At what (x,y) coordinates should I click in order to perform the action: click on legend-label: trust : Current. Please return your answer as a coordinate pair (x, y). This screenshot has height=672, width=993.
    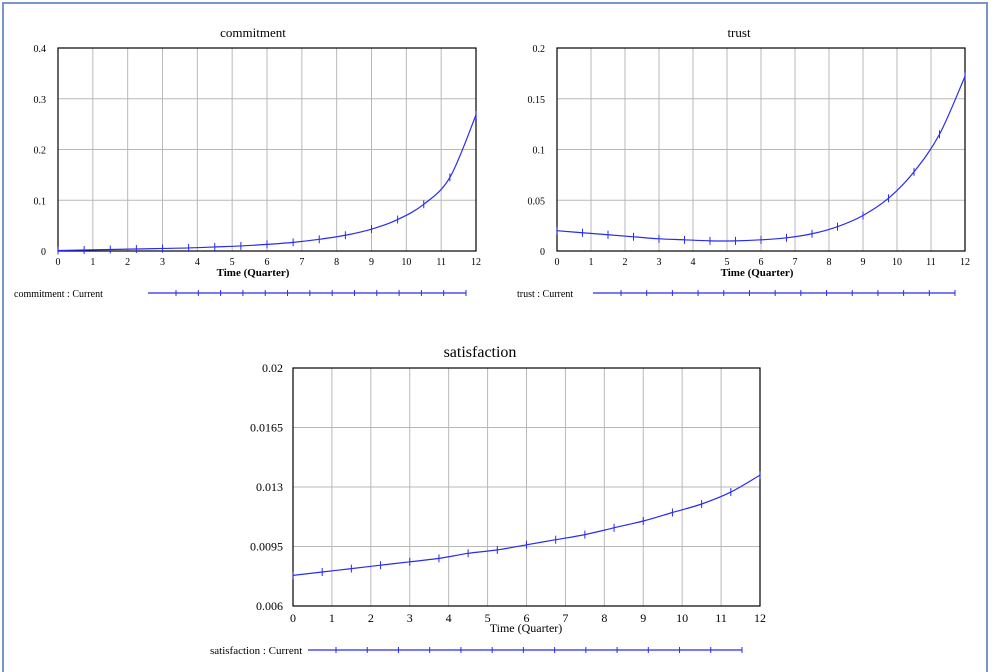
    Looking at the image, I should click on (545, 294).